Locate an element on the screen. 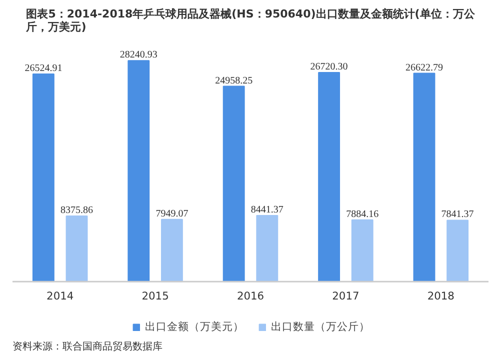 This screenshot has height=362, width=500. data-label: 24958.25 is located at coordinates (234, 80).